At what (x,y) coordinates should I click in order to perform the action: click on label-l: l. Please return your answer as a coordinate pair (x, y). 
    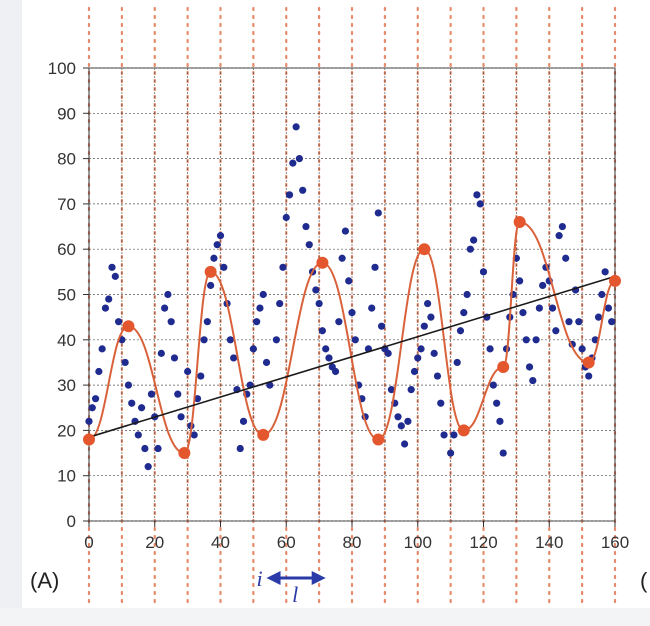
    Looking at the image, I should click on (295, 594).